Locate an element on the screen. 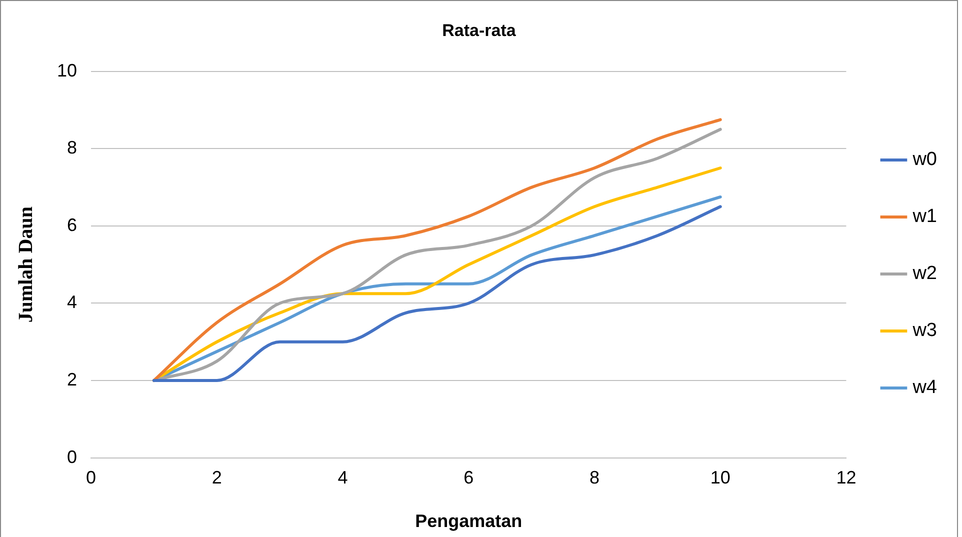 The image size is (962, 537). legend-label: w4 is located at coordinates (925, 387).